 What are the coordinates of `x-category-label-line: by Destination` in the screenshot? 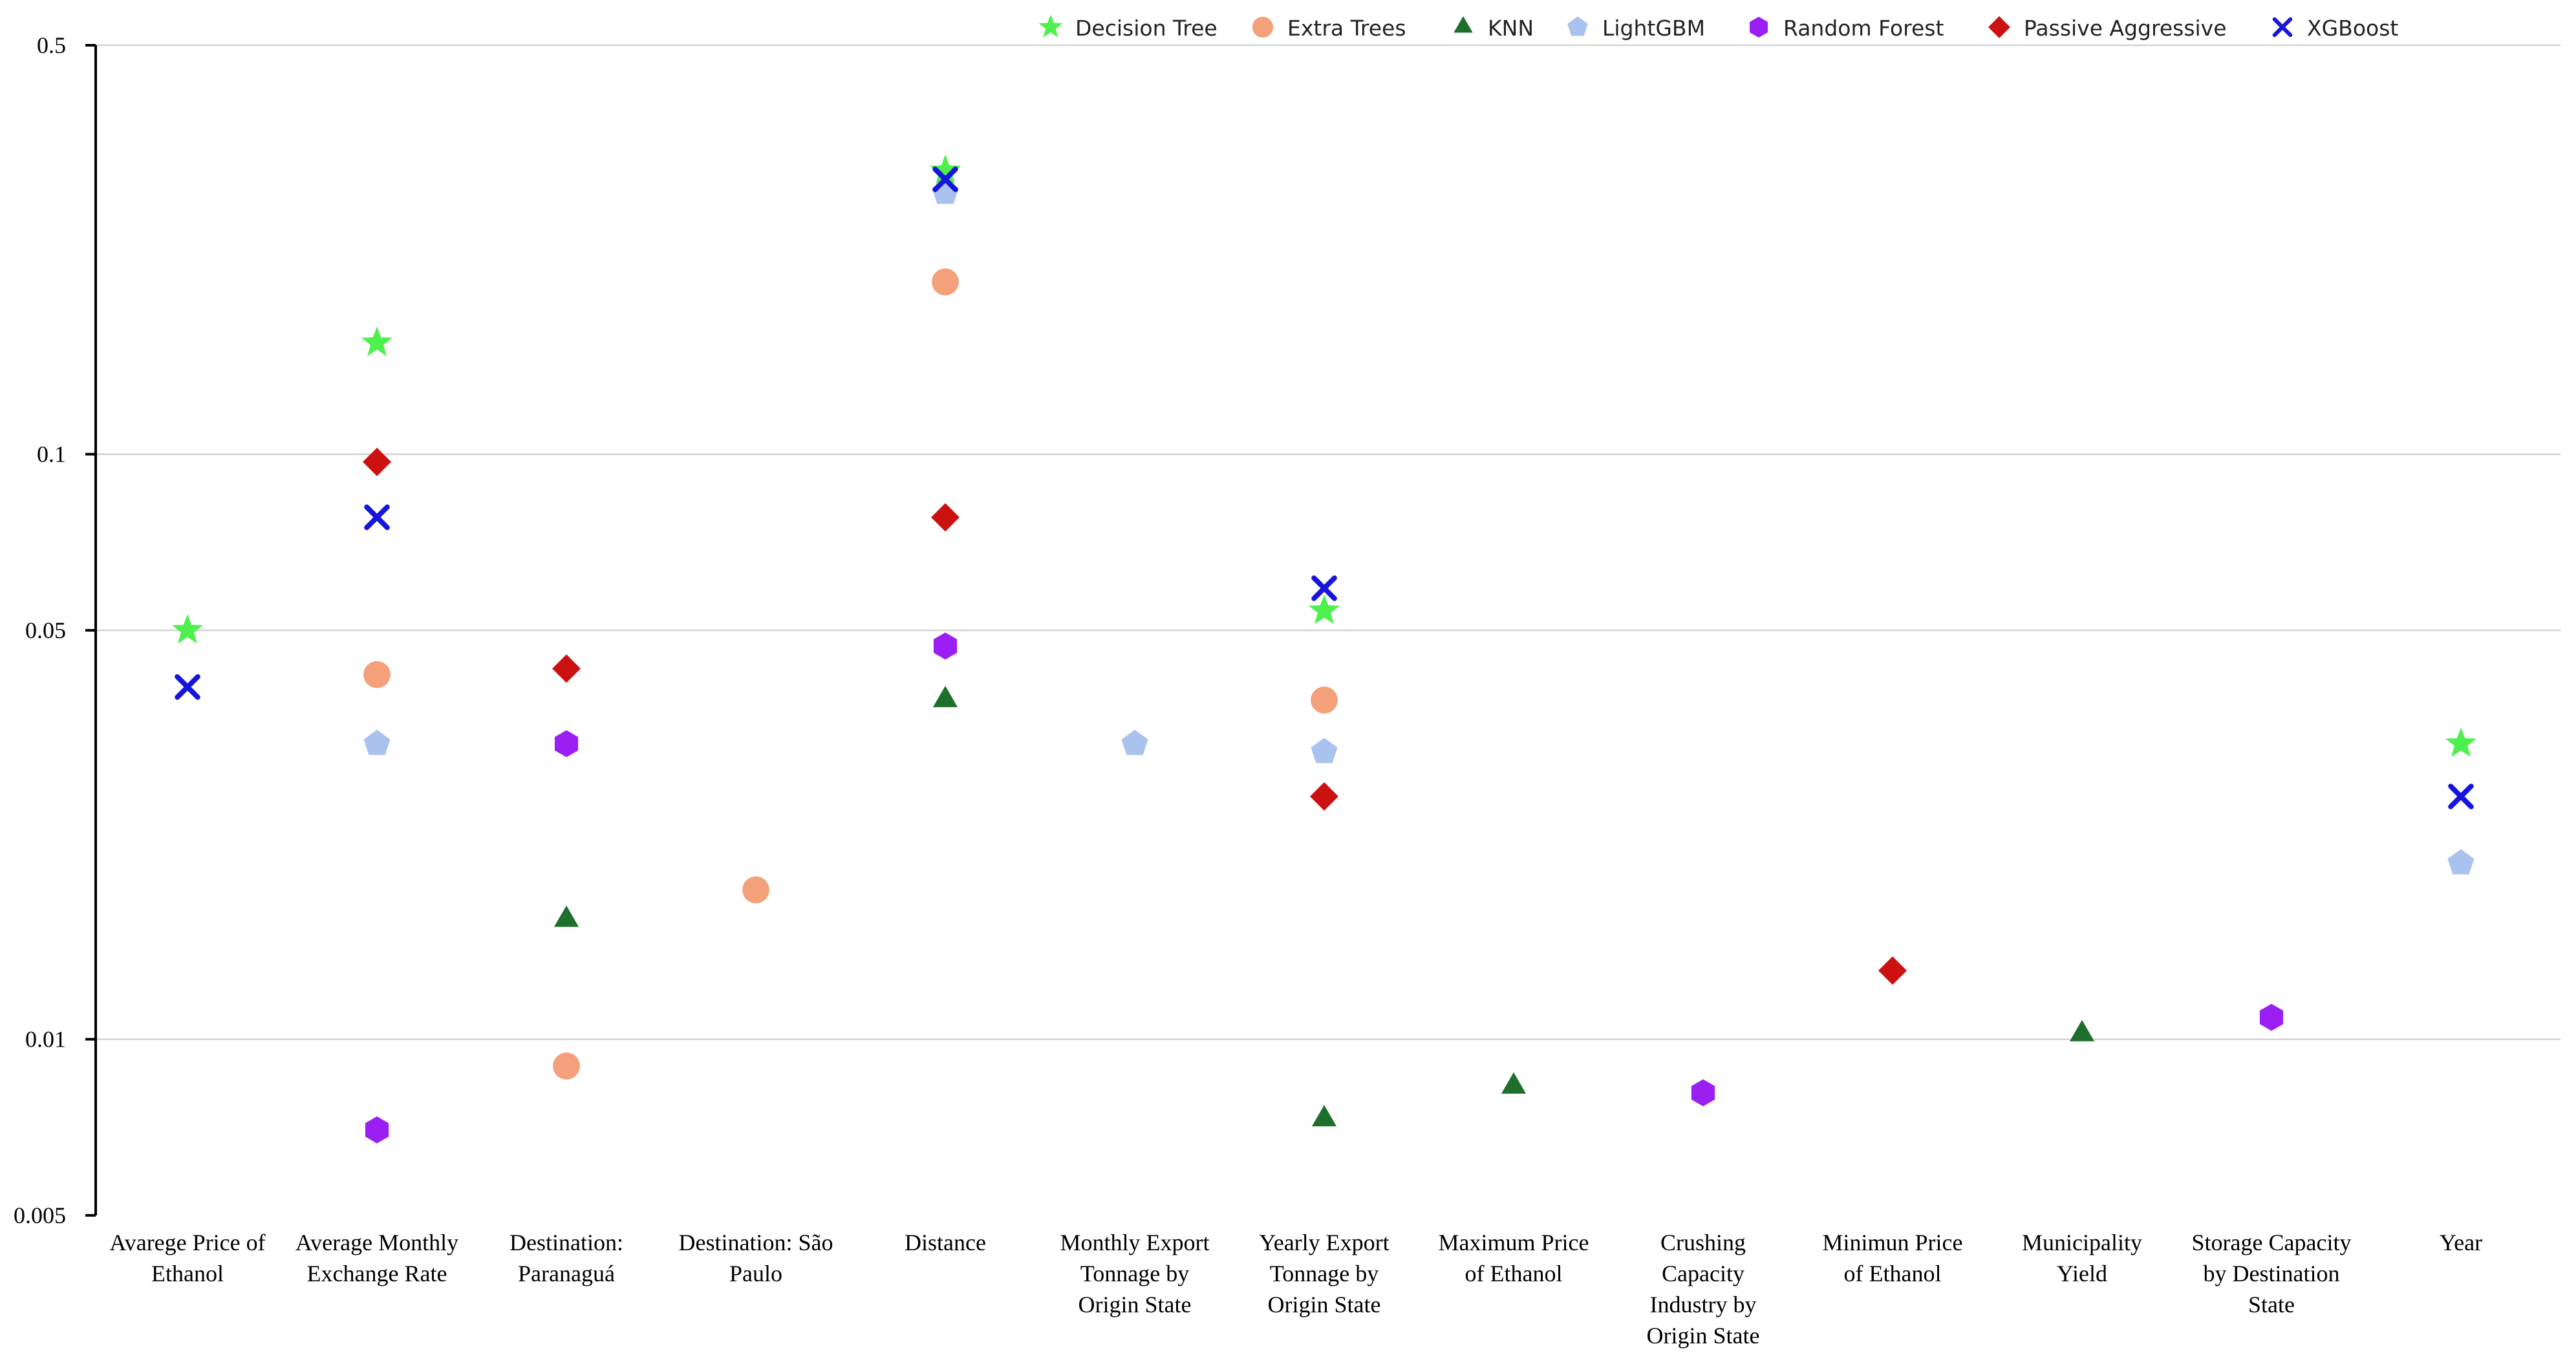 It's located at (2272, 1273).